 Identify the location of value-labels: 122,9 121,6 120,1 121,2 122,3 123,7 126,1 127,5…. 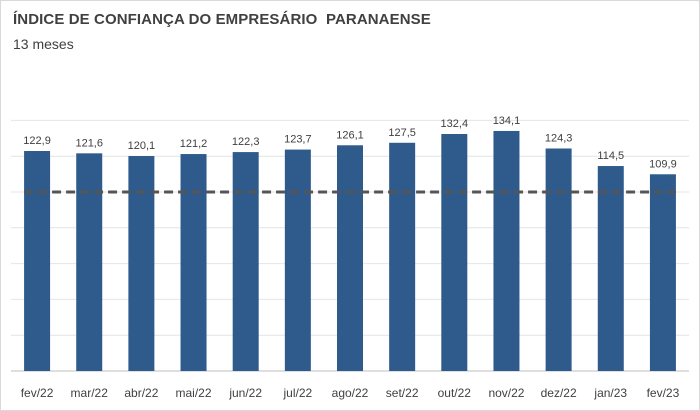
(349, 142).